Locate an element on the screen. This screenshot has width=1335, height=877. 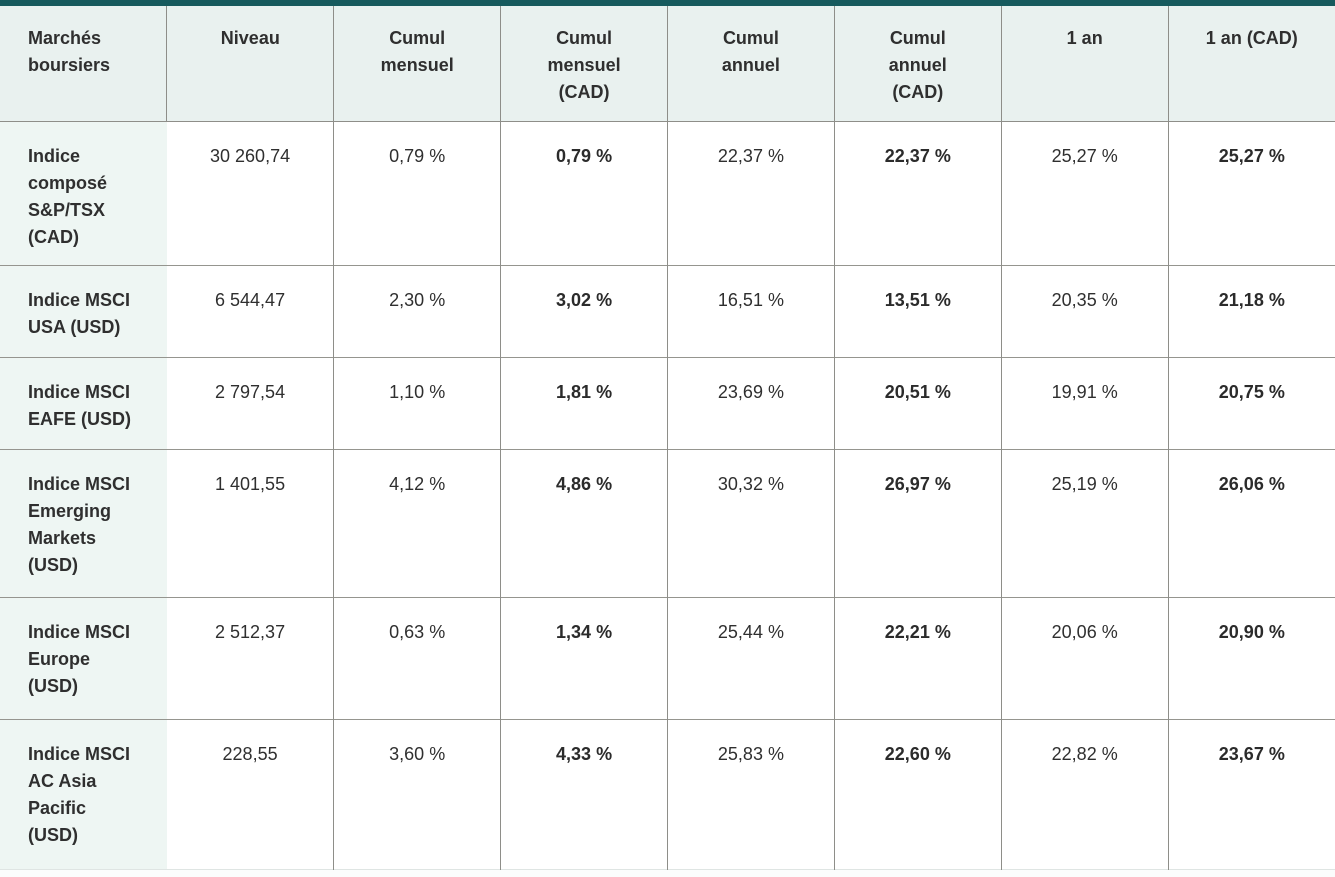
cell-1an: 22,82 % is located at coordinates (1085, 793).